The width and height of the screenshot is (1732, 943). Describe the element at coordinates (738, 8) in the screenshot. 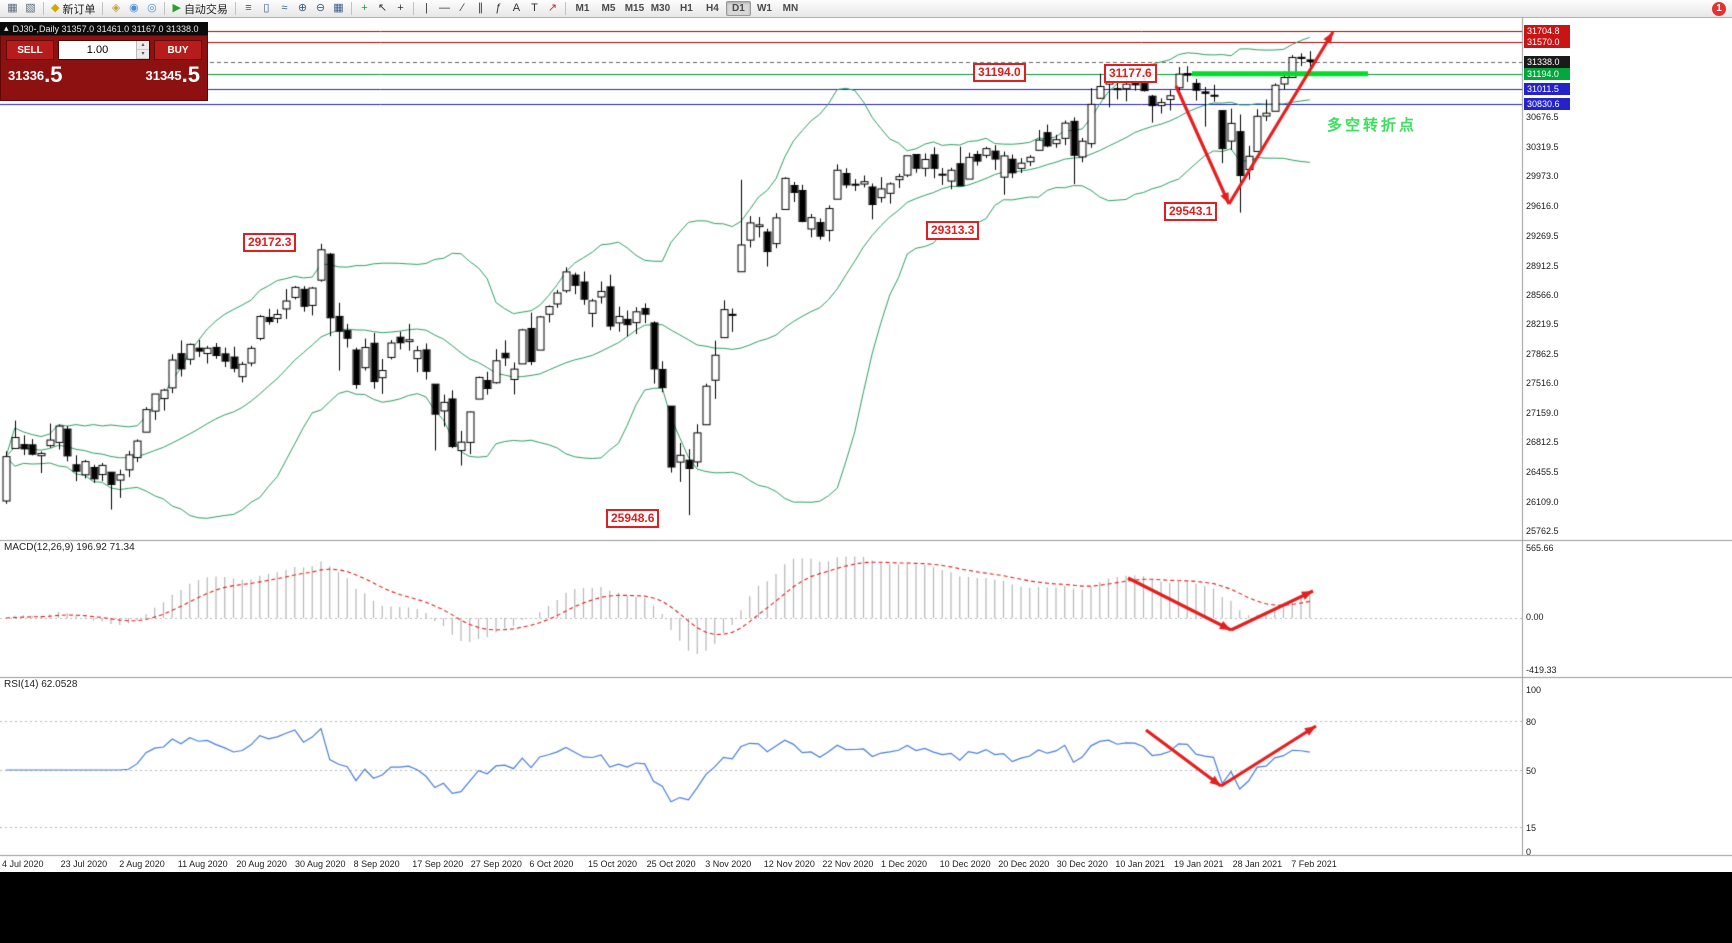

I see `timeframe-d1: D1` at that location.